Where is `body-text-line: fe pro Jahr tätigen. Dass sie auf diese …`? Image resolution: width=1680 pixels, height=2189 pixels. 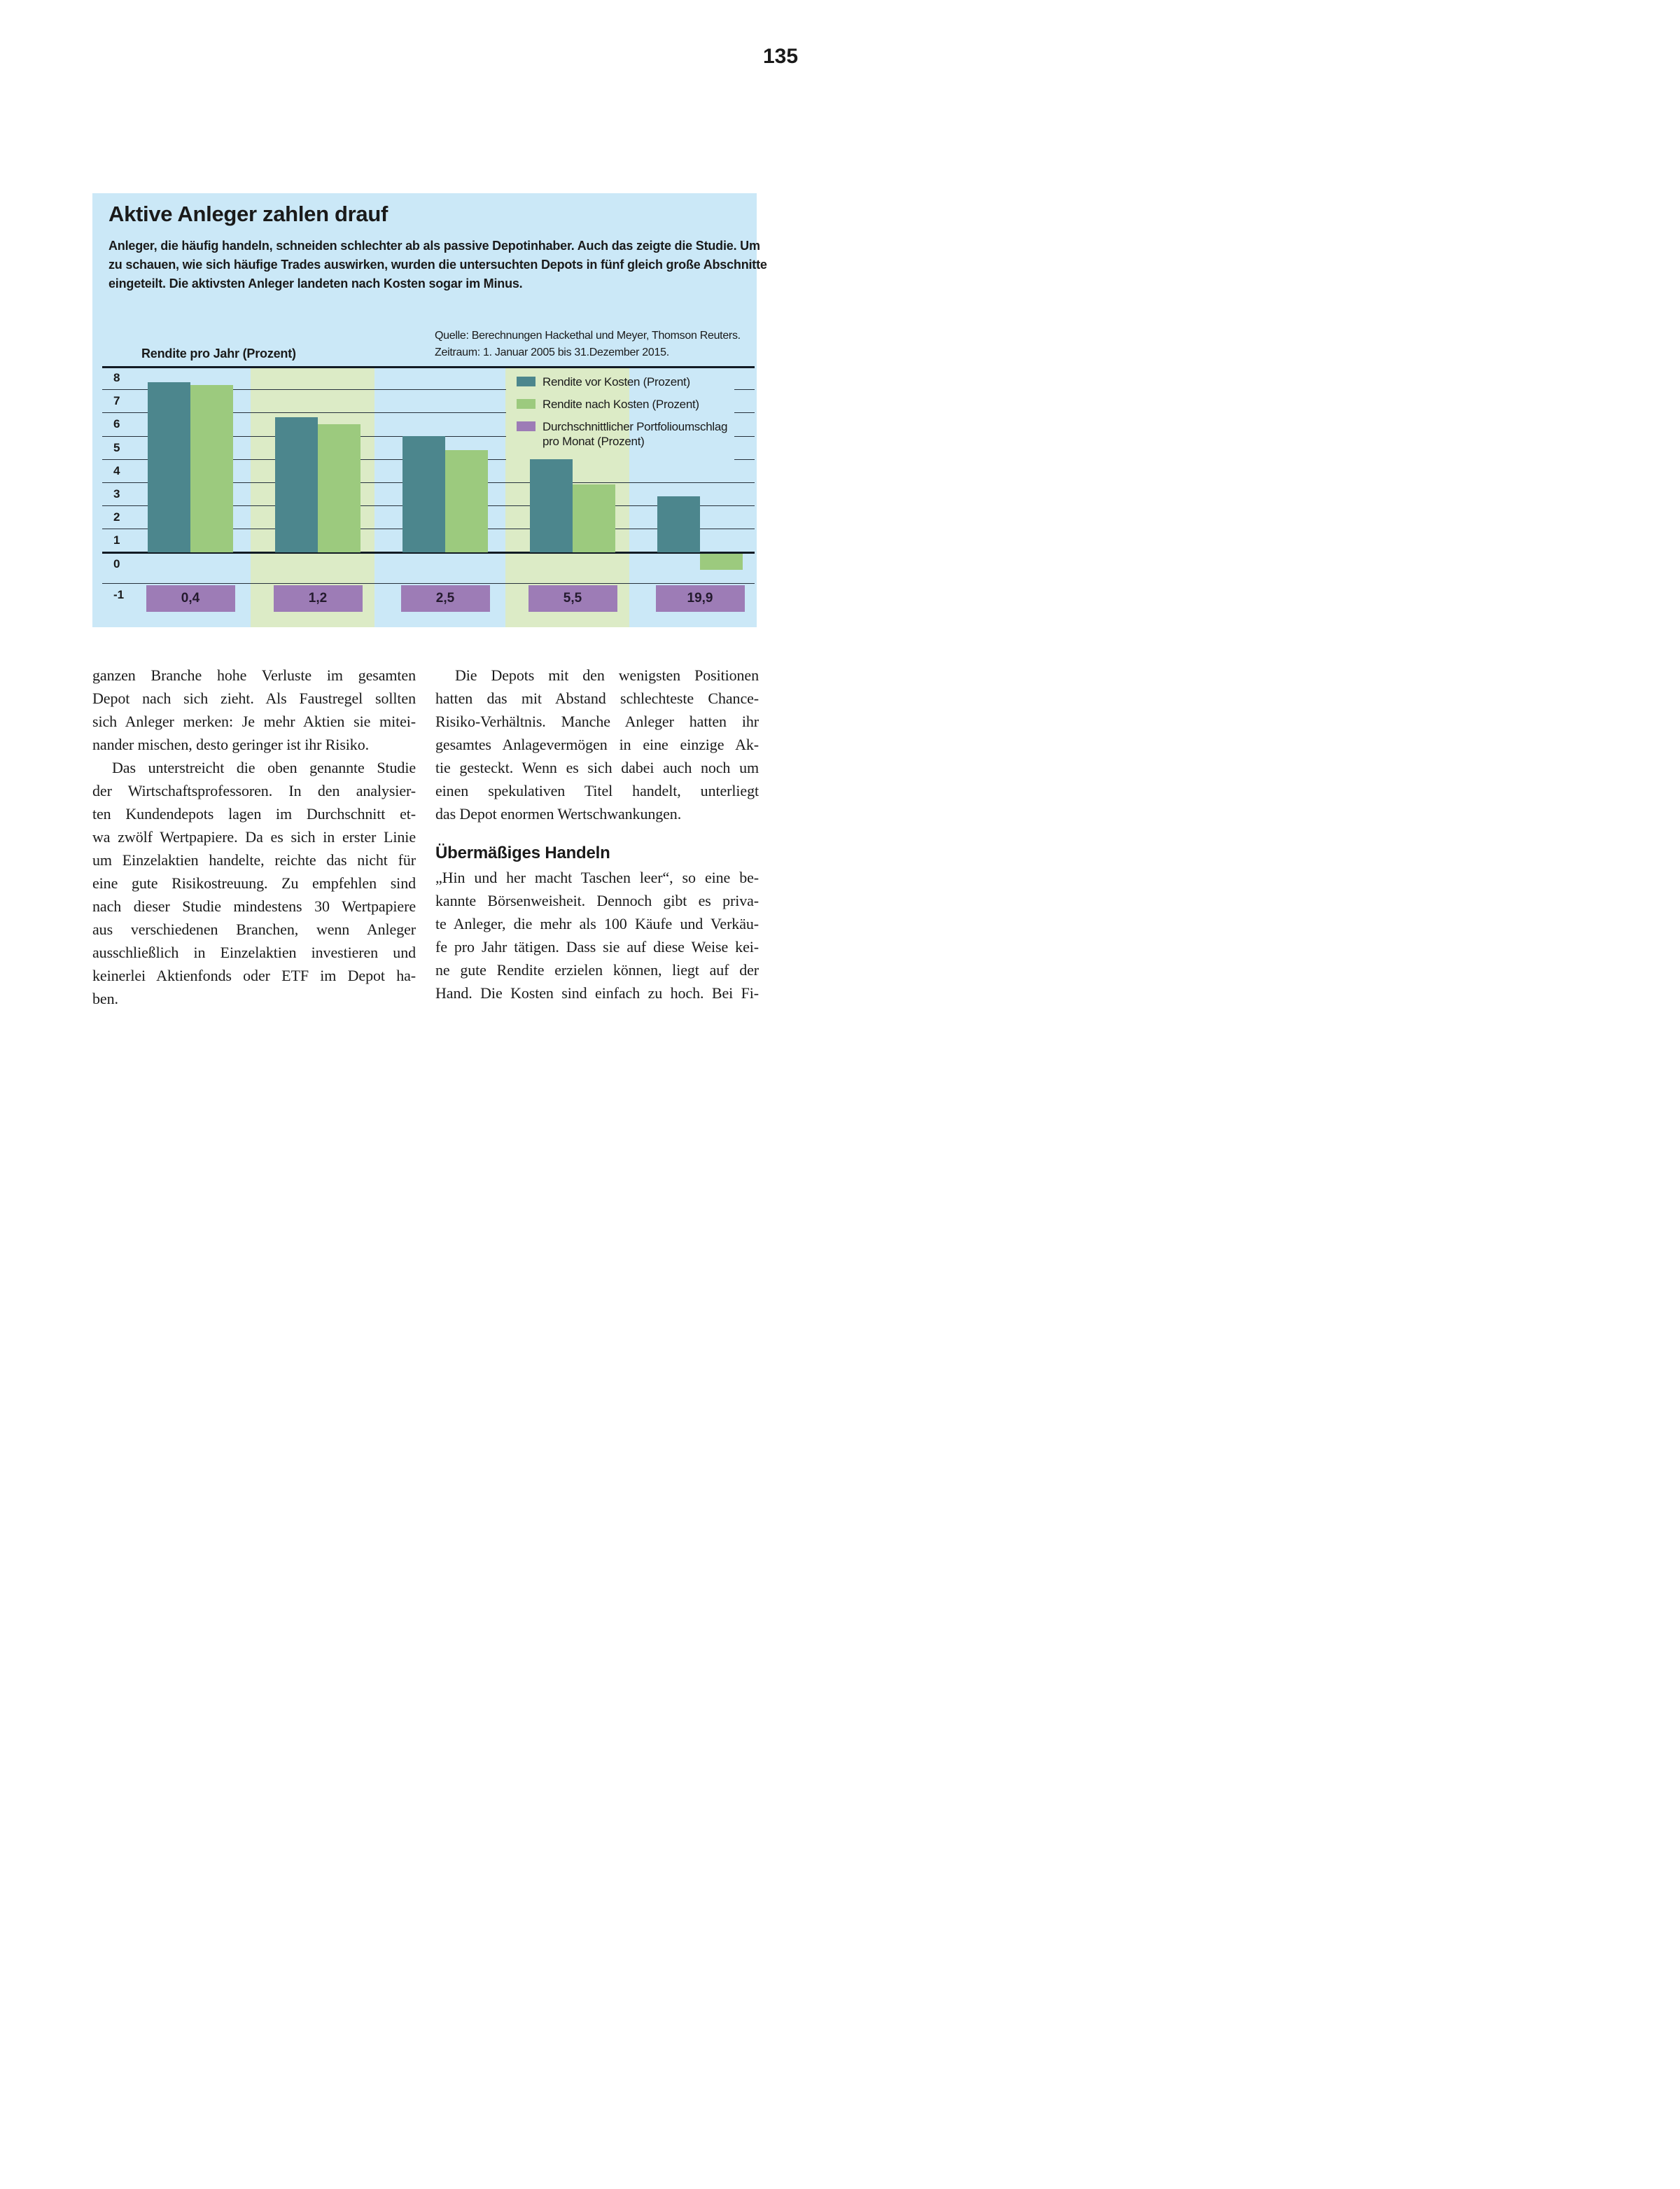 body-text-line: fe pro Jahr tätigen. Dass sie auf diese … is located at coordinates (597, 947).